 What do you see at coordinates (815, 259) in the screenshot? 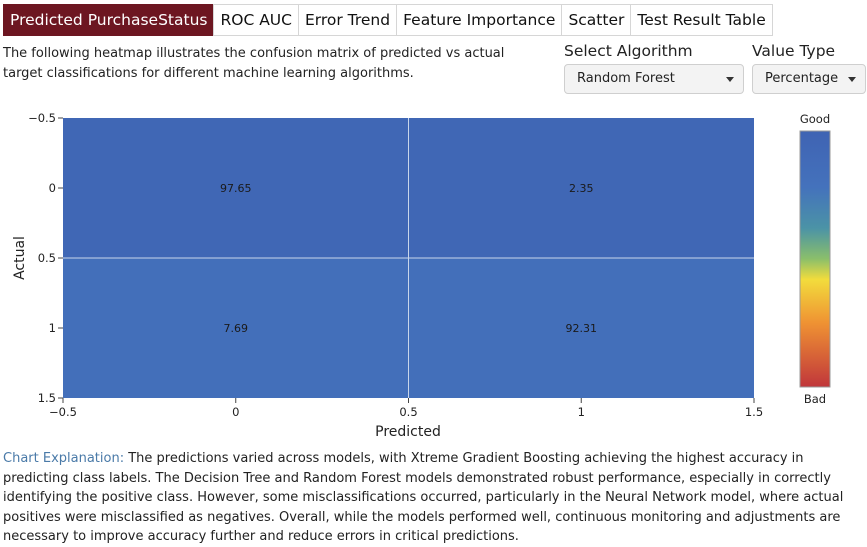
I see `colorbar` at bounding box center [815, 259].